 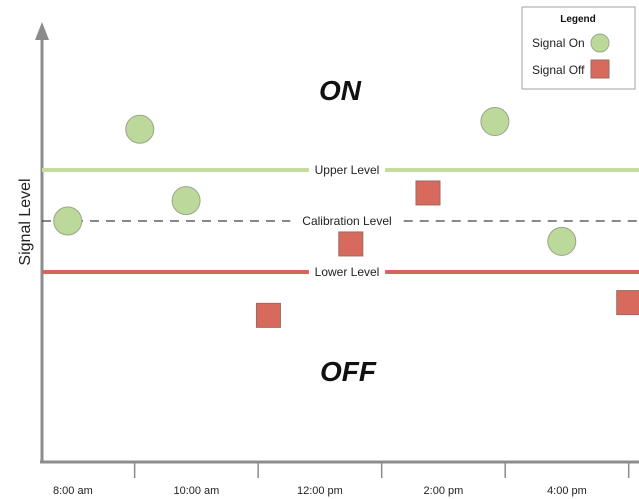 What do you see at coordinates (347, 170) in the screenshot?
I see `level-label-upper-level: Upper Level` at bounding box center [347, 170].